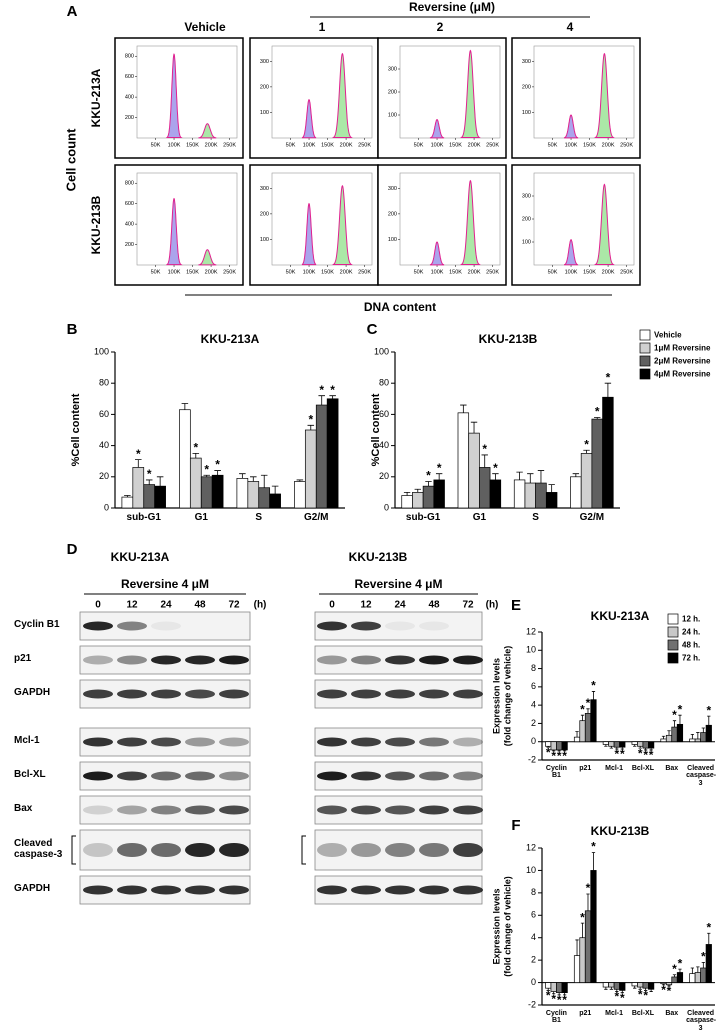 This screenshot has width=723, height=1030. What do you see at coordinates (23, 808) in the screenshot?
I see `protein-label: Bax` at bounding box center [23, 808].